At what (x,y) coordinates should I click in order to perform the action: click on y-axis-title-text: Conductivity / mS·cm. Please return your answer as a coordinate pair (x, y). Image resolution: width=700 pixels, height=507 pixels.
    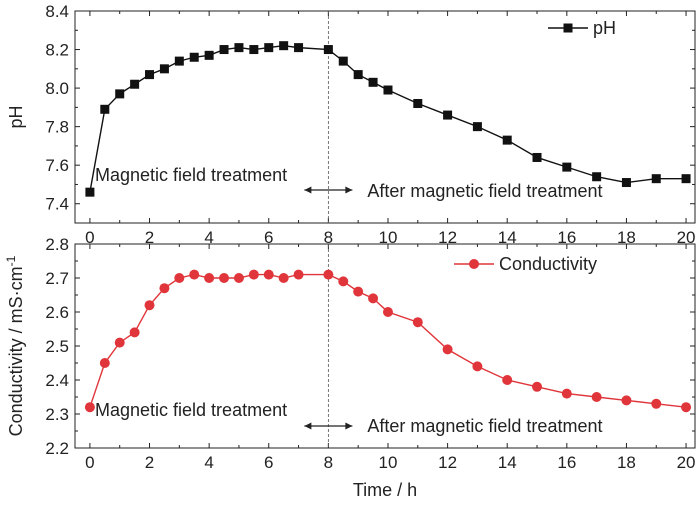
    Looking at the image, I should click on (16, 351).